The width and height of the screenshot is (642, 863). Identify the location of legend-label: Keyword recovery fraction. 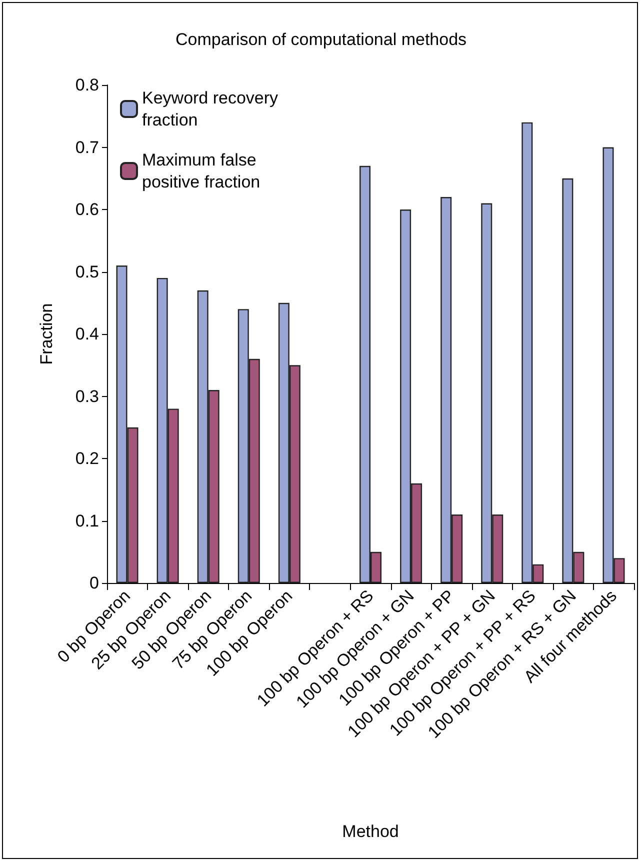
(210, 109).